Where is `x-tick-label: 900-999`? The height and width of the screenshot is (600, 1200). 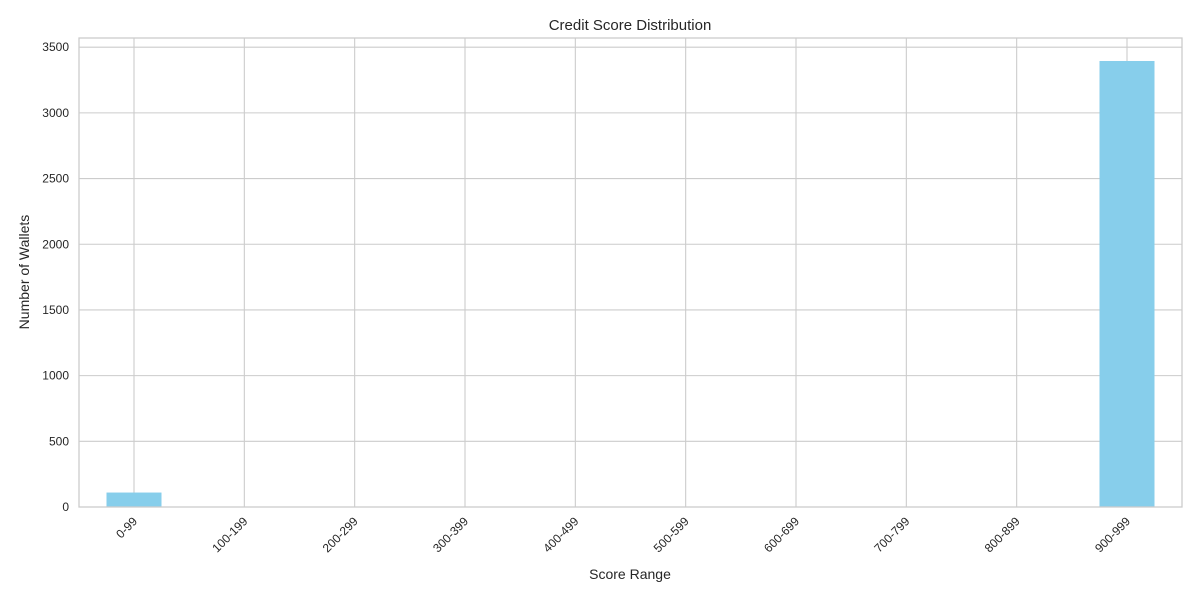
x-tick-label: 900-999 is located at coordinates (1112, 534).